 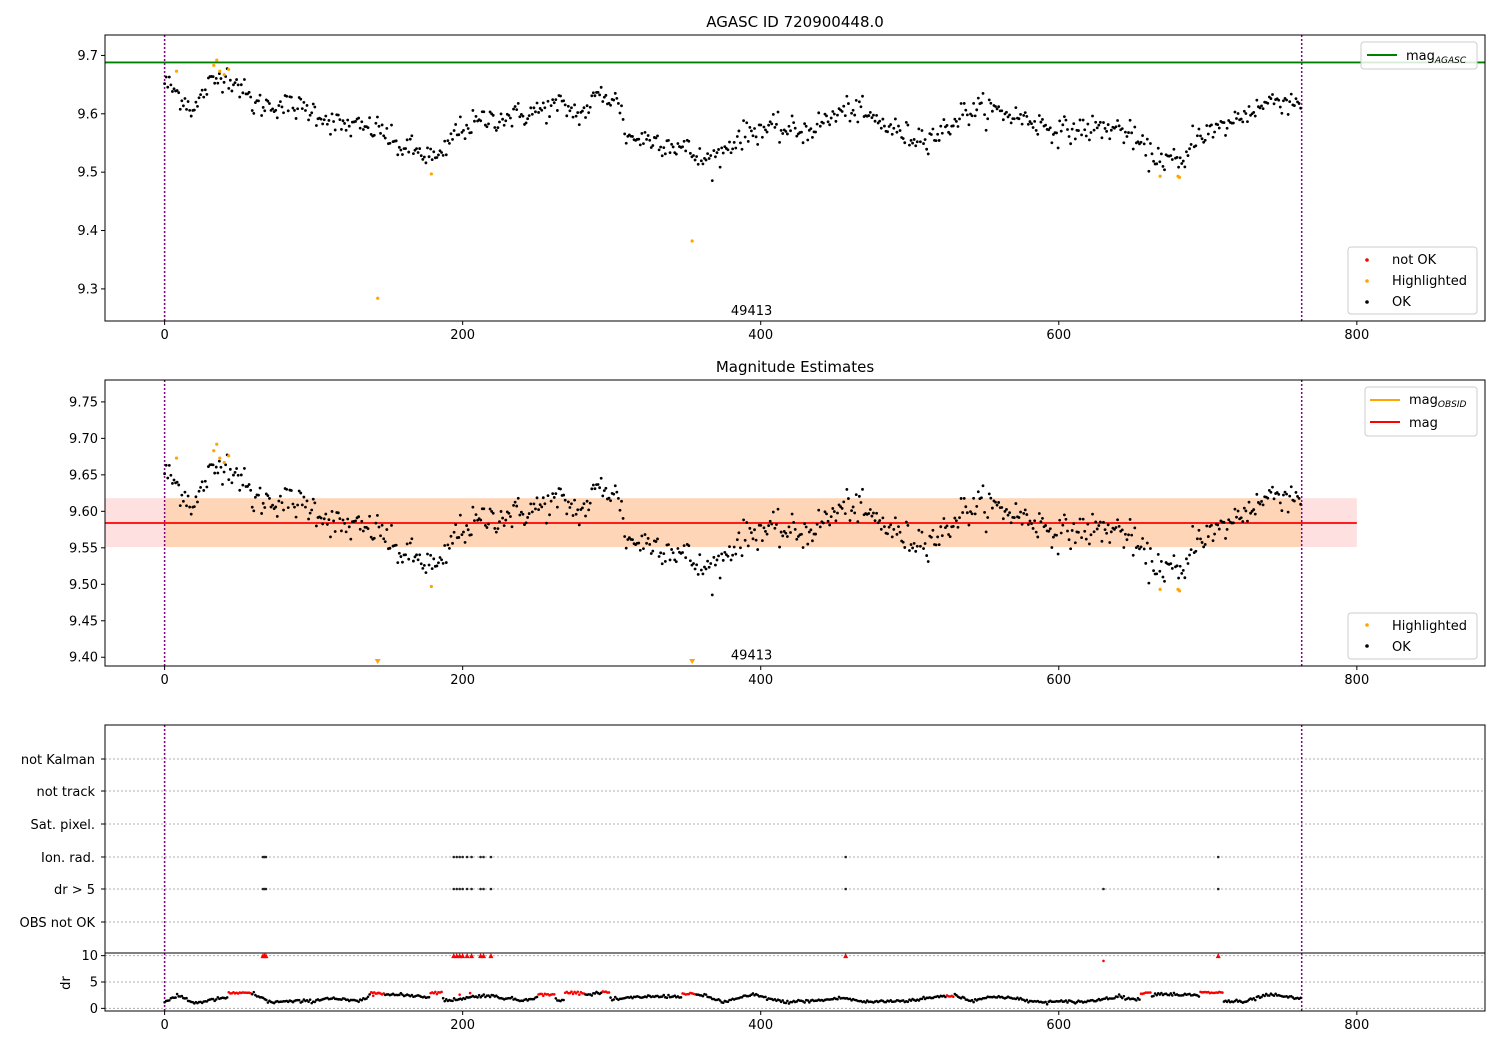 I want to click on panel-dr: 0 200 400 600 800 0 5 10 dr, so click(x=772, y=991).